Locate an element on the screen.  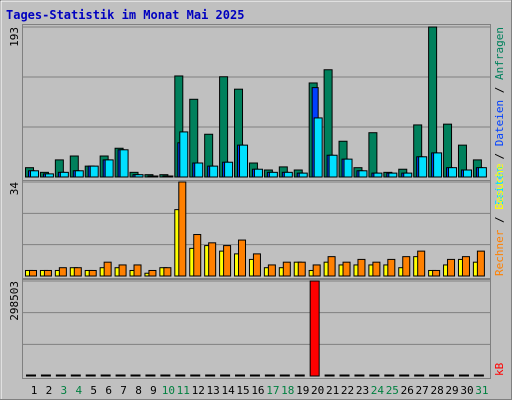
x-tick-label: 12 is located at coordinates (198, 390).